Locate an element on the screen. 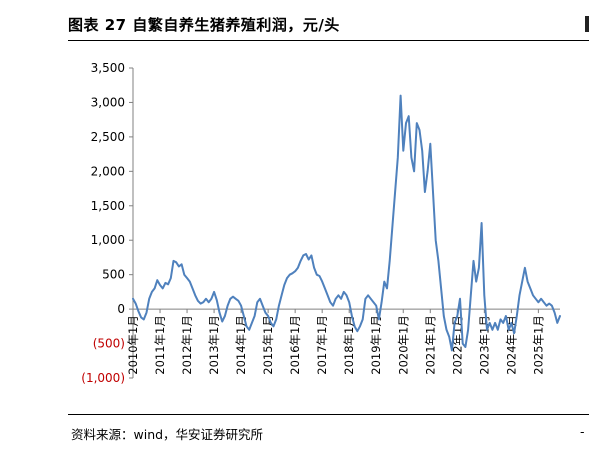  x-tick-label: 2018年1月 is located at coordinates (349, 345).